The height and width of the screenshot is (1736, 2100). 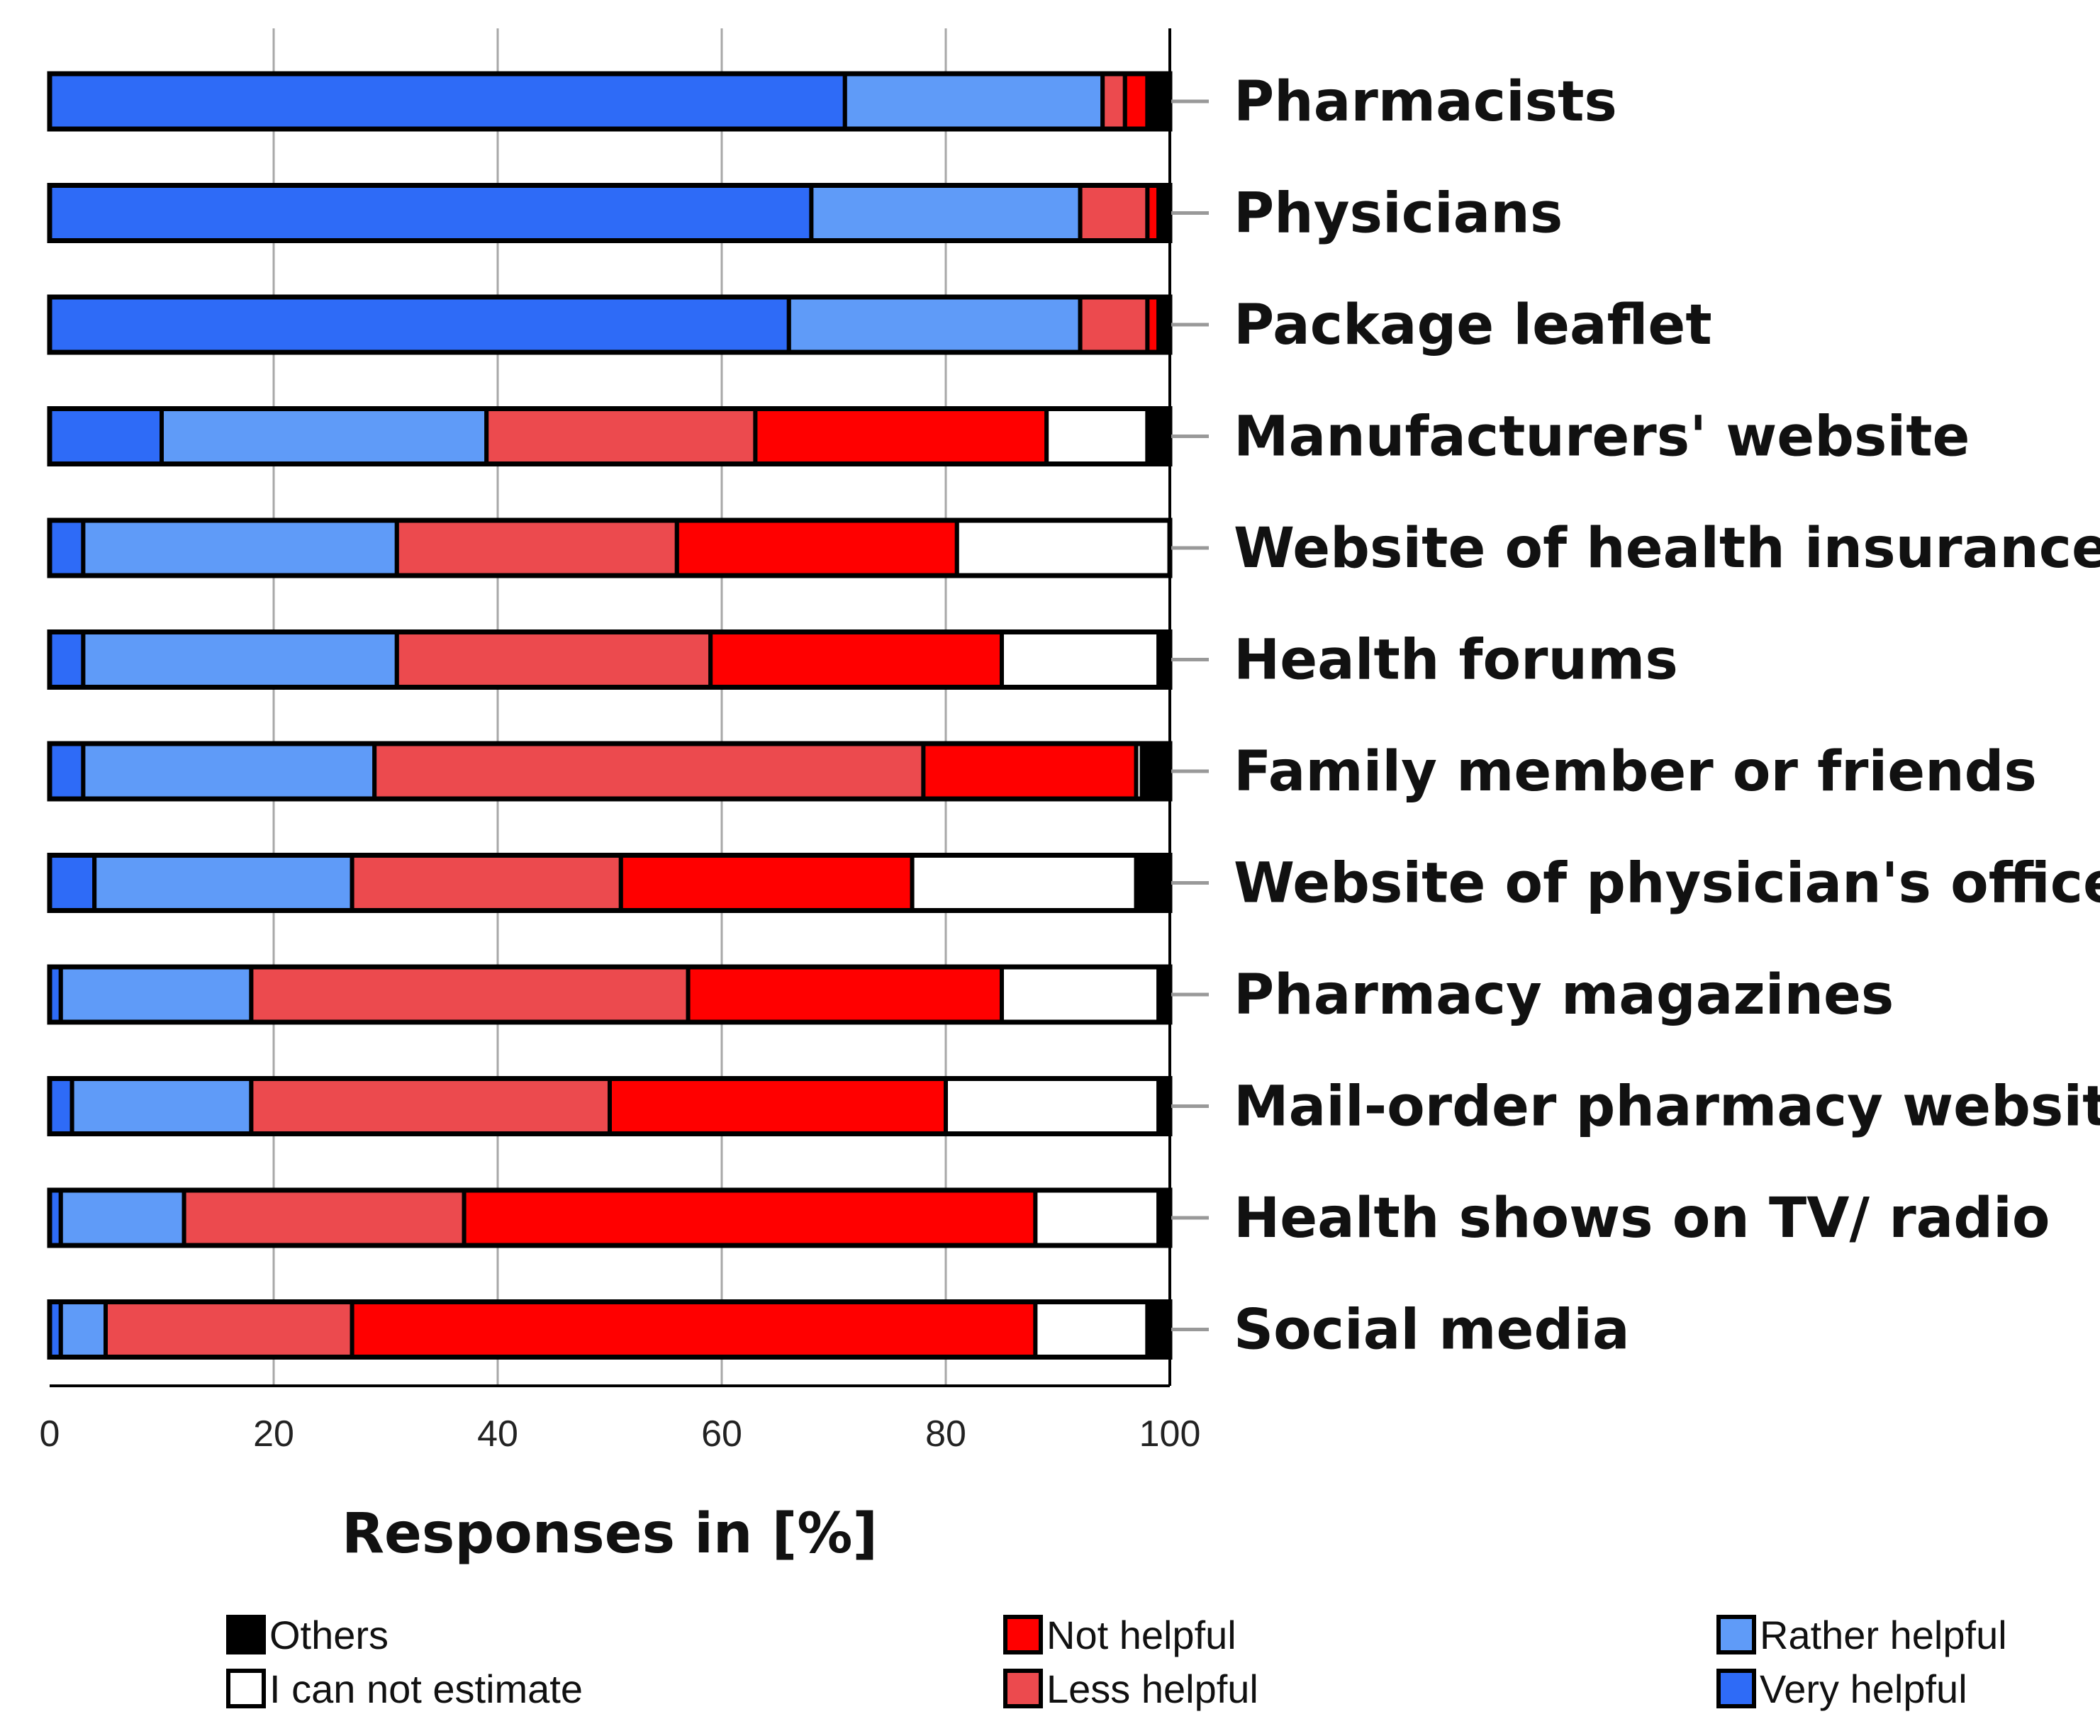 I want to click on category-label: Website of health insurance, so click(x=1667, y=549).